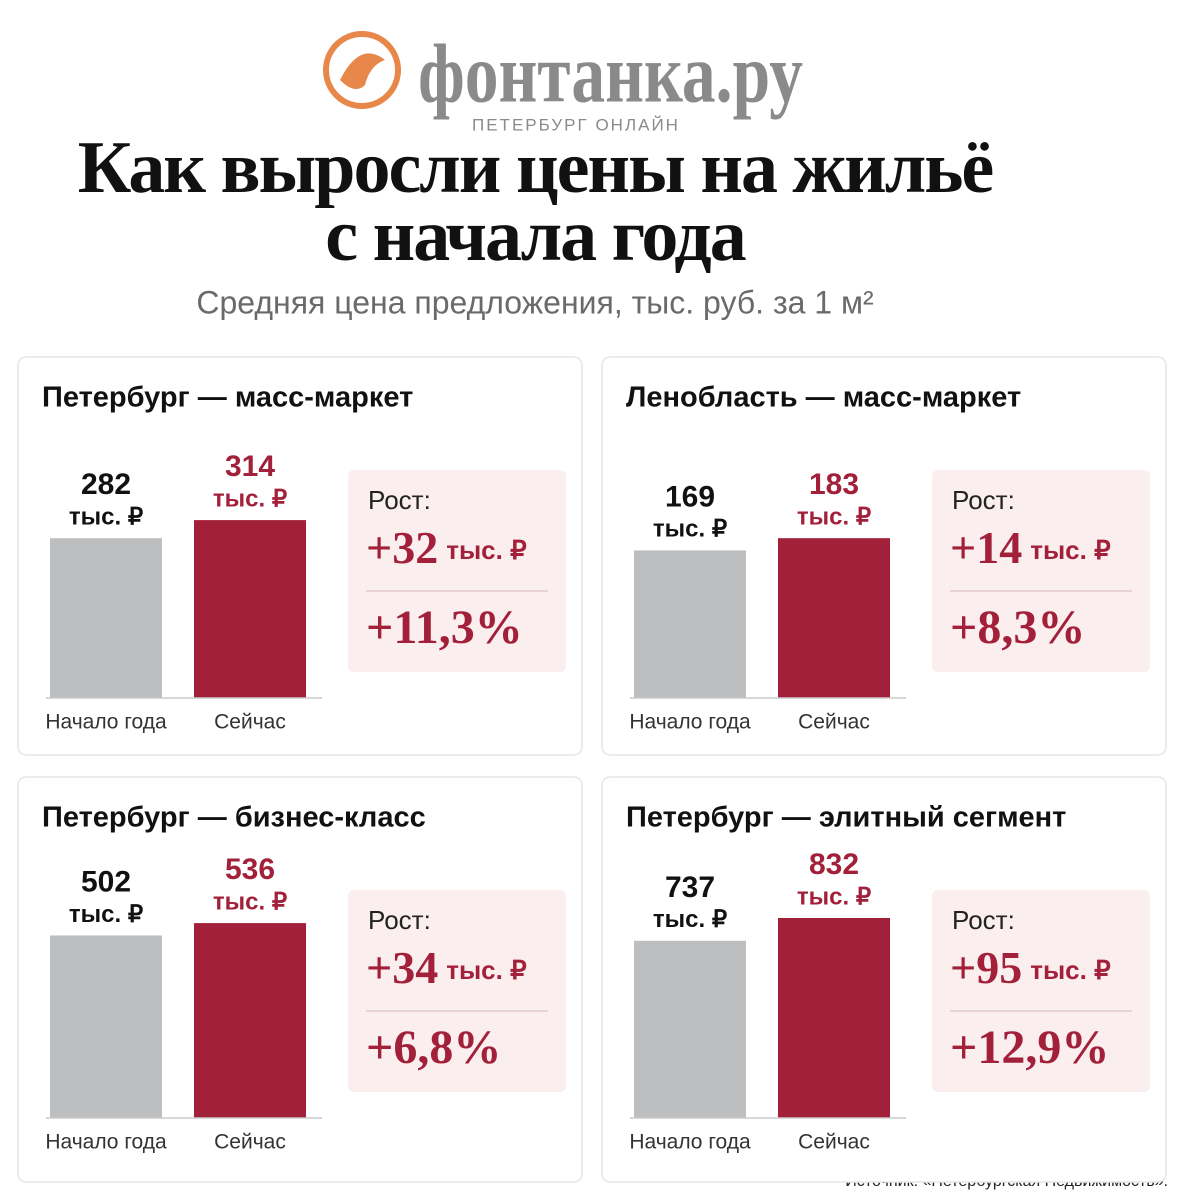 Image resolution: width=1186 pixels, height=1200 pixels. Describe the element at coordinates (234, 818) in the screenshot. I see `panel-title: Петербург — бизнес-класс` at that location.